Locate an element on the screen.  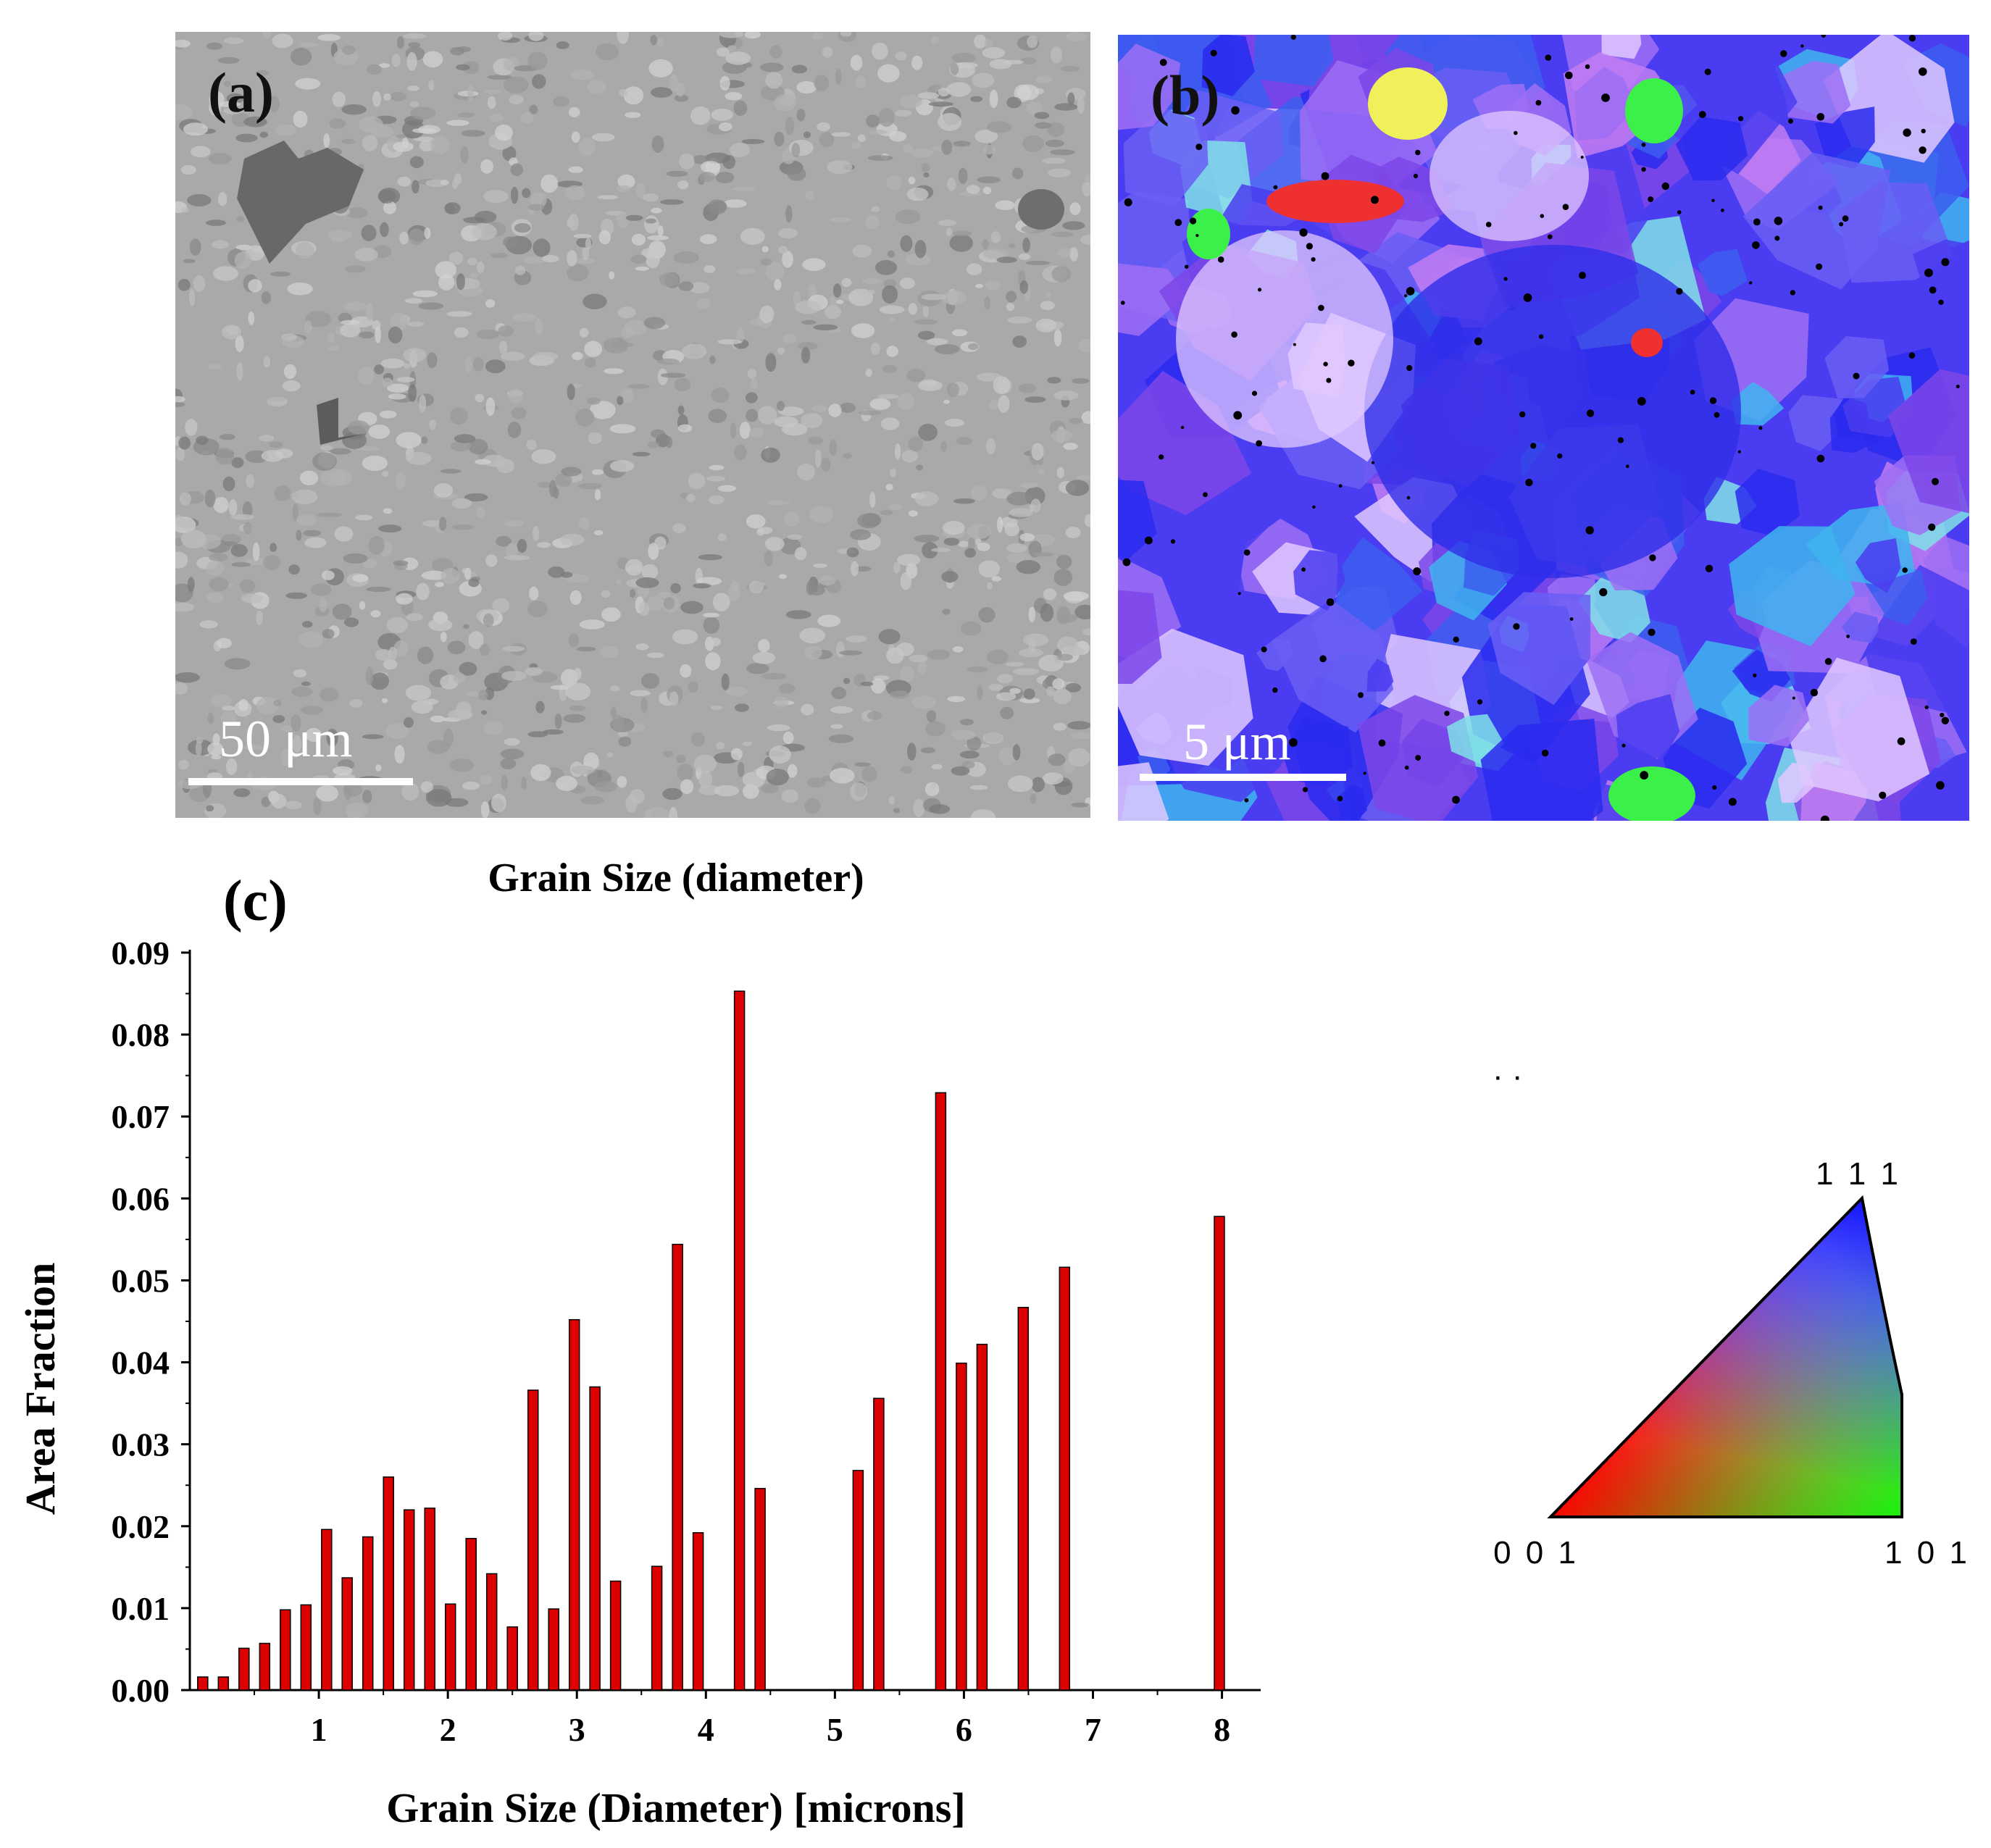
panel-a-label: (a) is located at coordinates (241, 92).